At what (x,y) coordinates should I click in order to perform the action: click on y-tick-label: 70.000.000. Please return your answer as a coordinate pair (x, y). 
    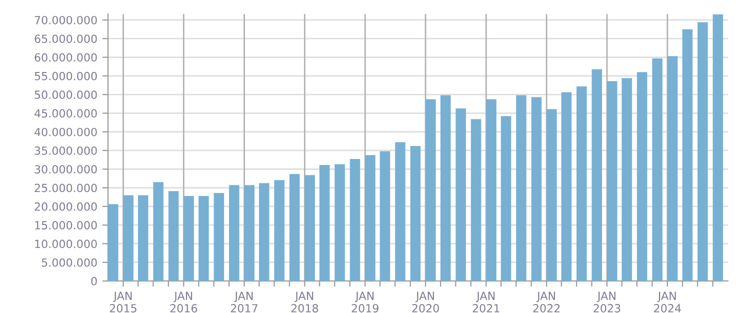
    Looking at the image, I should click on (65, 20).